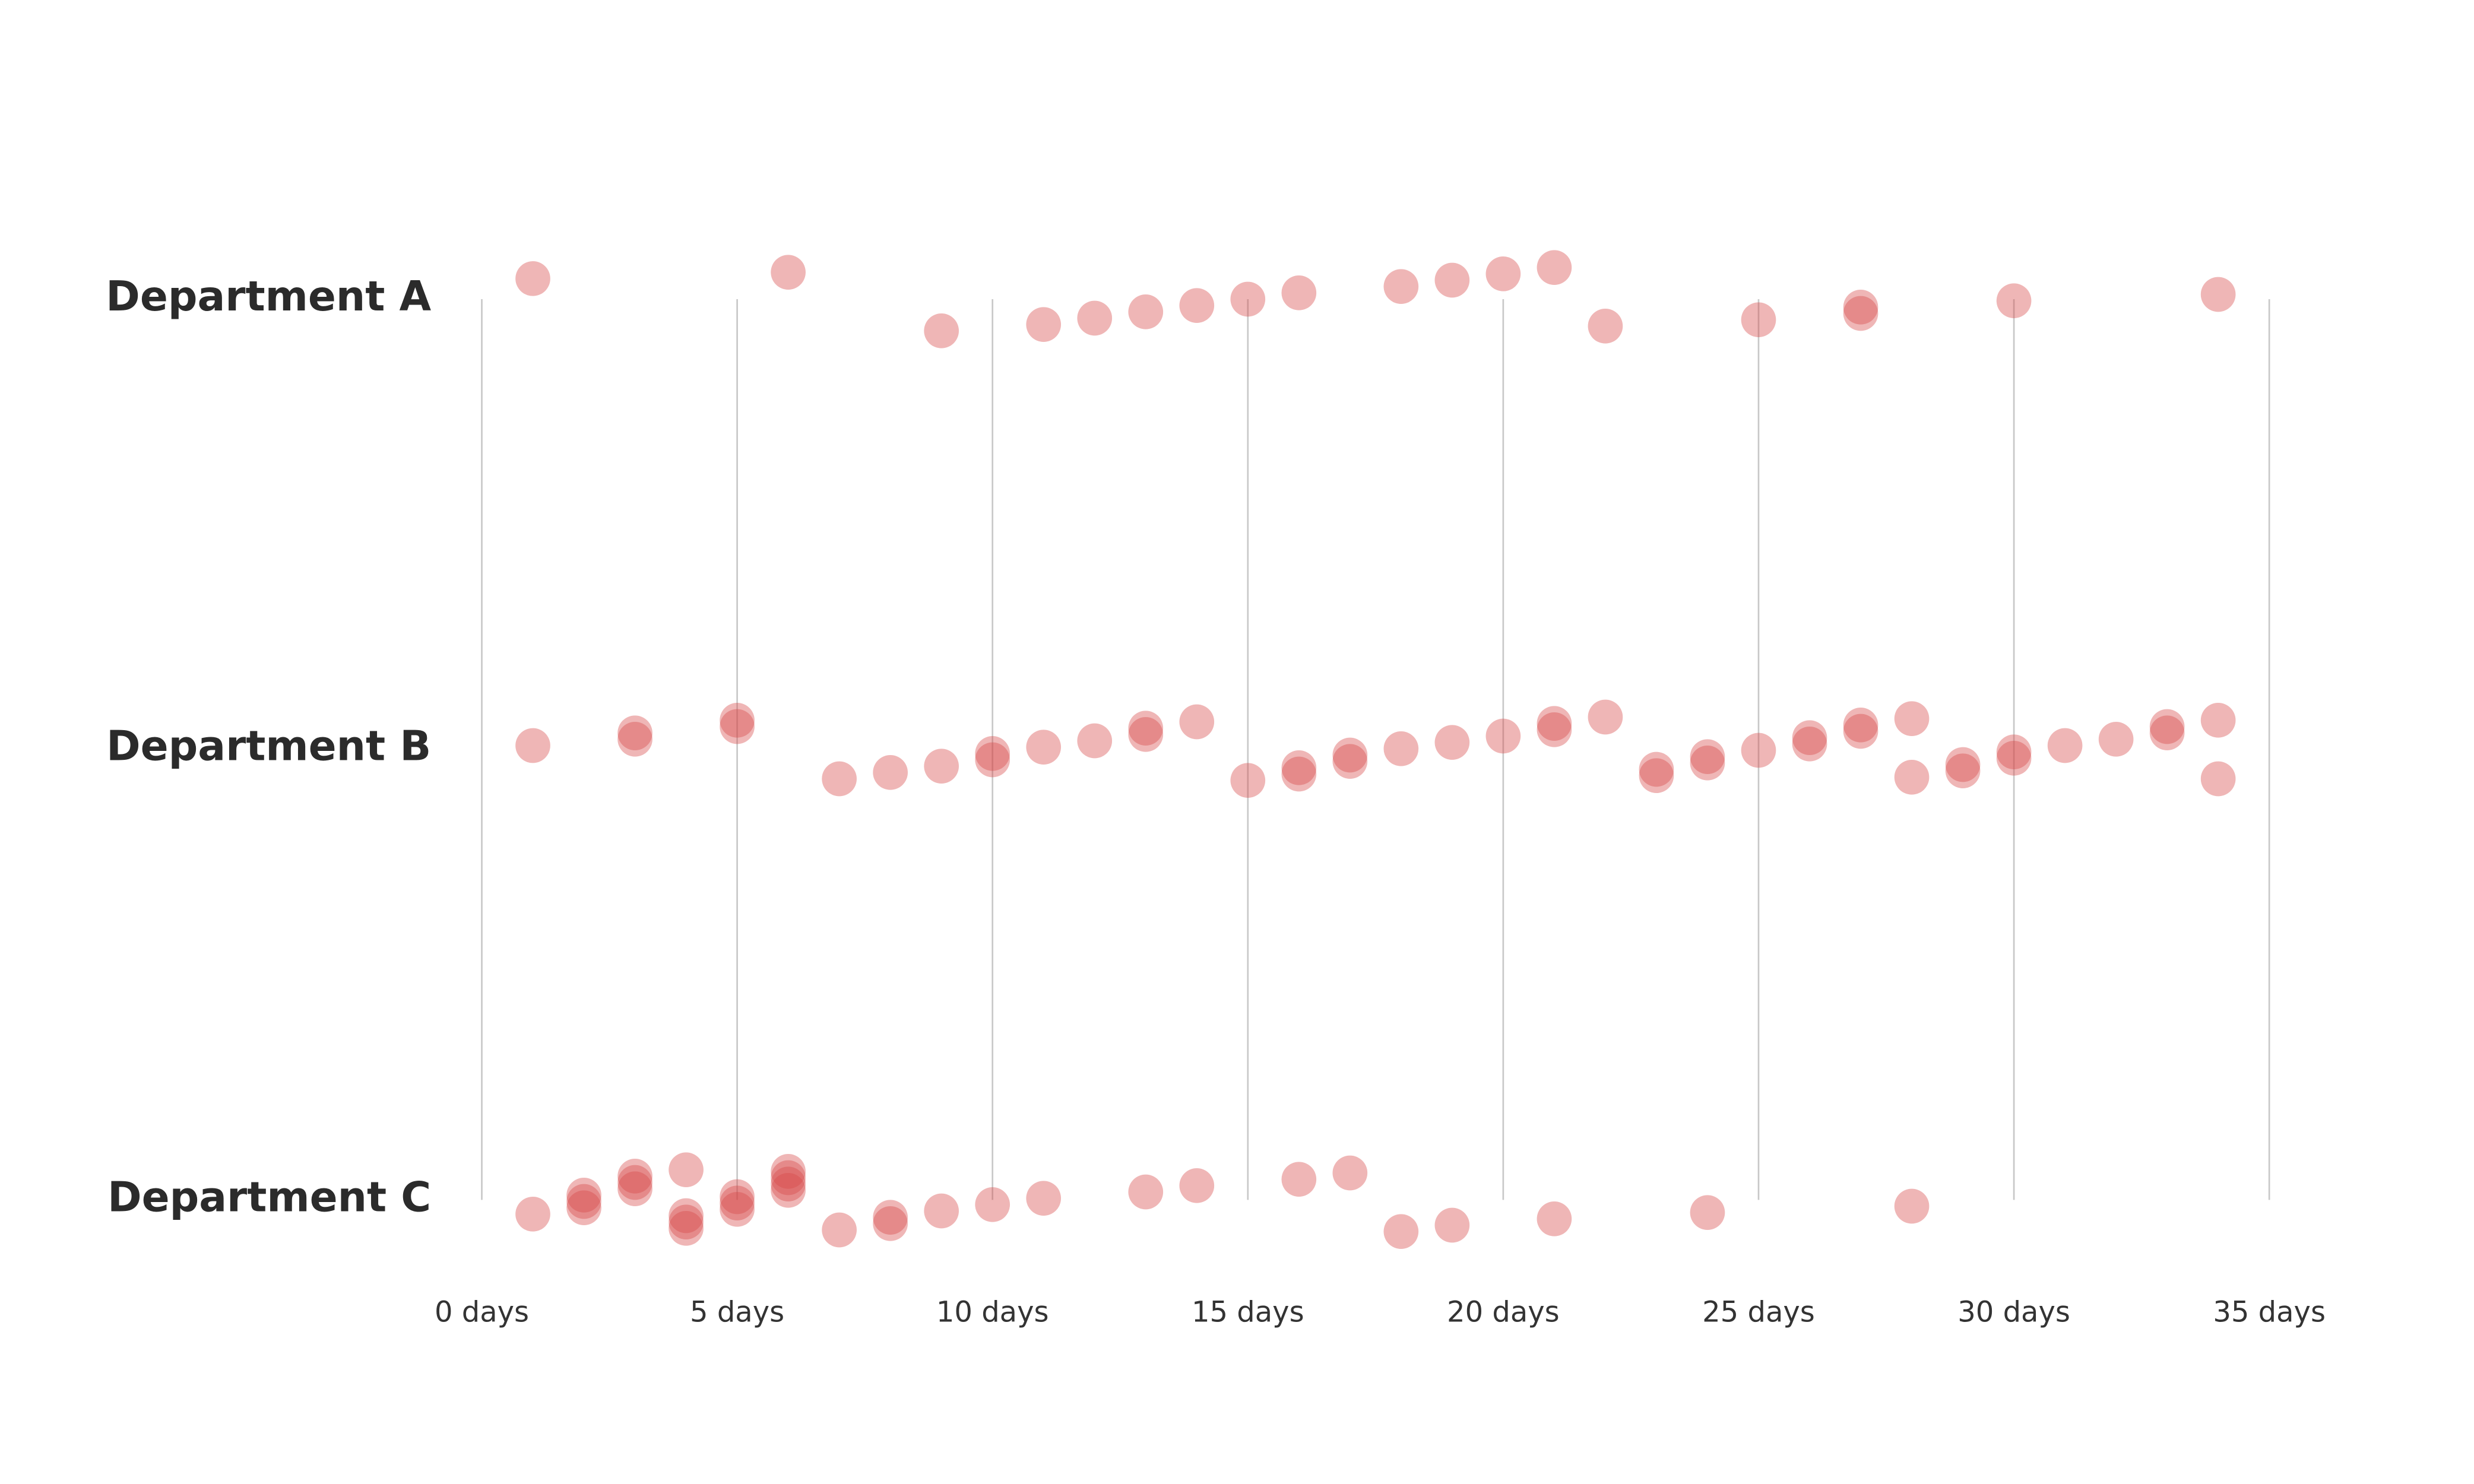 Image resolution: width=2474 pixels, height=1484 pixels. Describe the element at coordinates (1503, 1311) in the screenshot. I see `x-tick-label: 20 days` at that location.